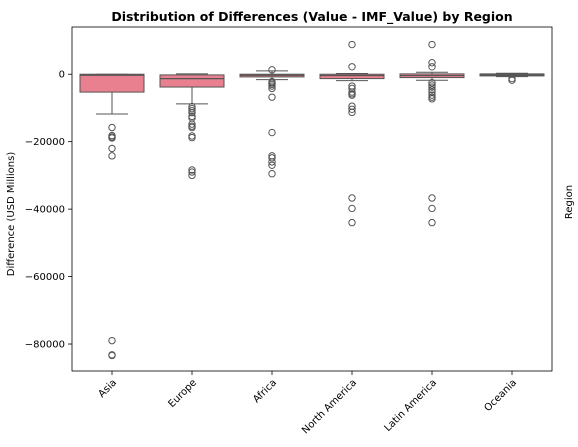  Describe the element at coordinates (569, 202) in the screenshot. I see `right-axis-label: Region` at that location.